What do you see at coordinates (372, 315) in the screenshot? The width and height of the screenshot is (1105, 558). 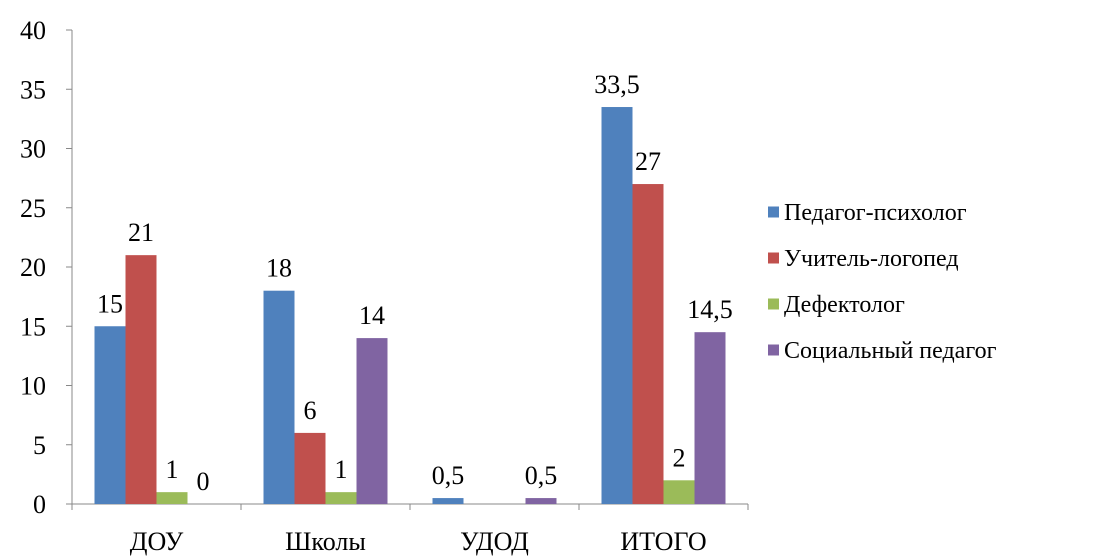 I see `bar-value-label: 14` at bounding box center [372, 315].